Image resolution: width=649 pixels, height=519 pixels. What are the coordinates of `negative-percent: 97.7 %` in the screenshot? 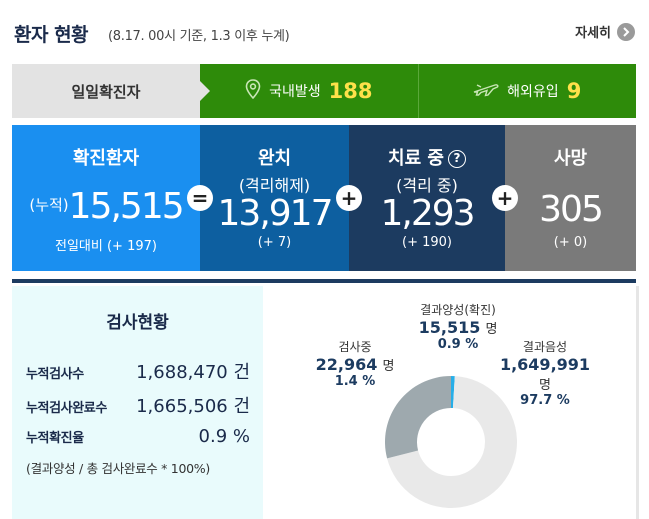 It's located at (545, 400).